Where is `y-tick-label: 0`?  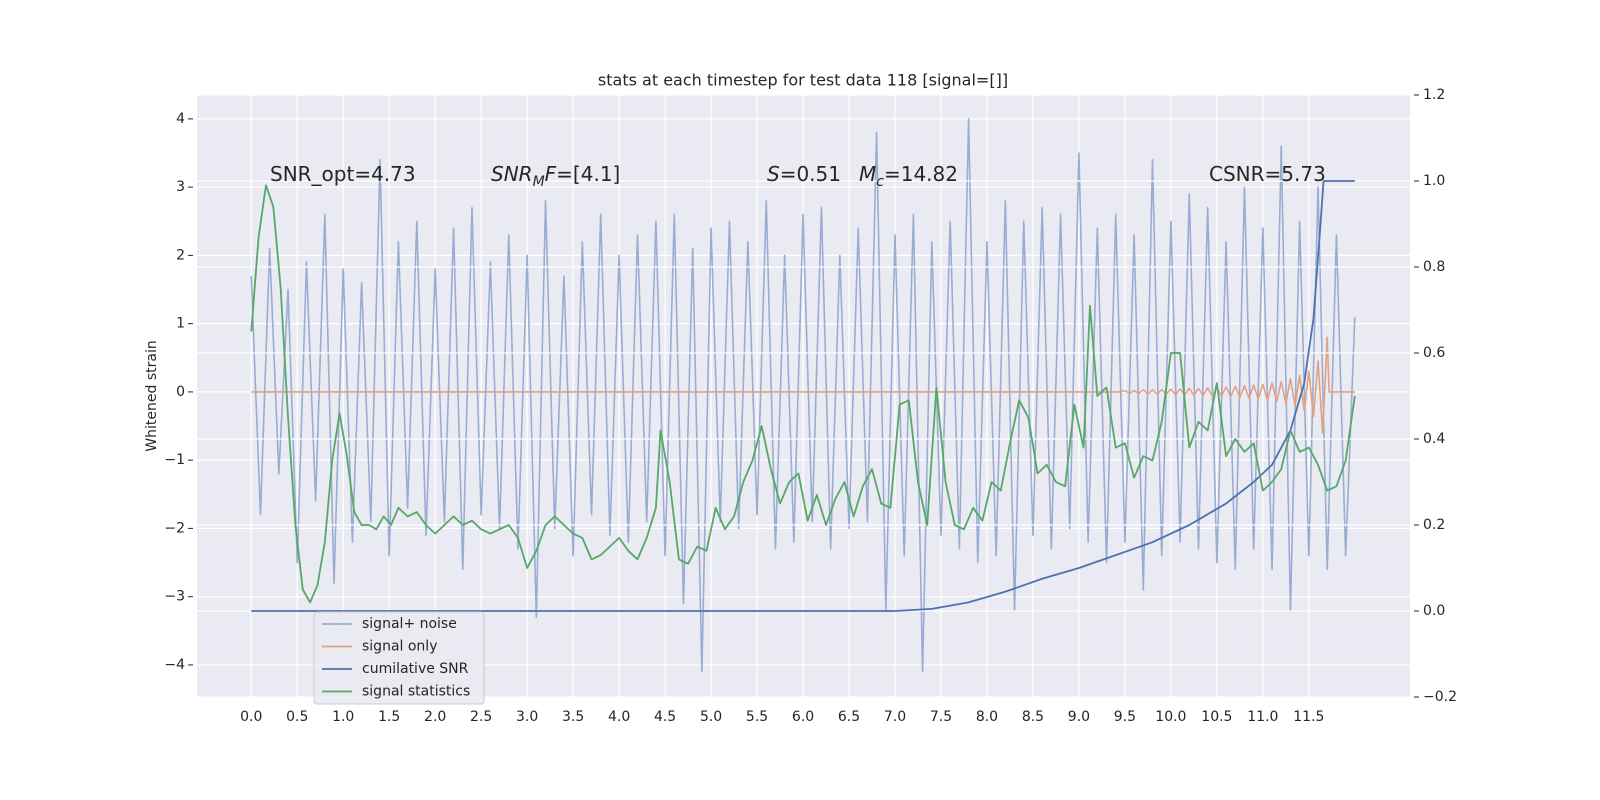
y-tick-label: 0 is located at coordinates (180, 392).